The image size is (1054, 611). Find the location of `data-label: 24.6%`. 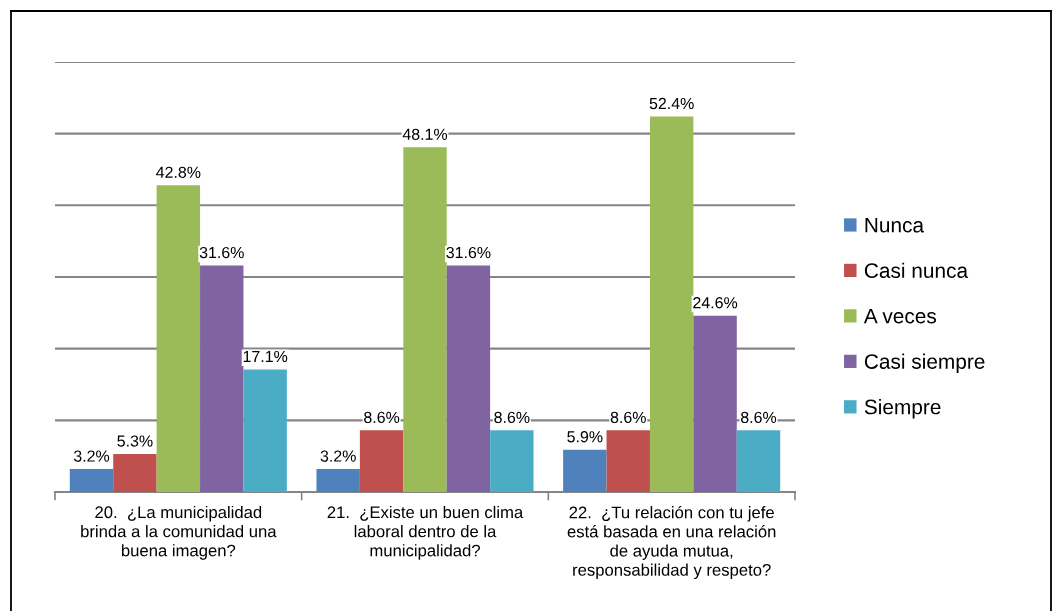

data-label: 24.6% is located at coordinates (715, 303).